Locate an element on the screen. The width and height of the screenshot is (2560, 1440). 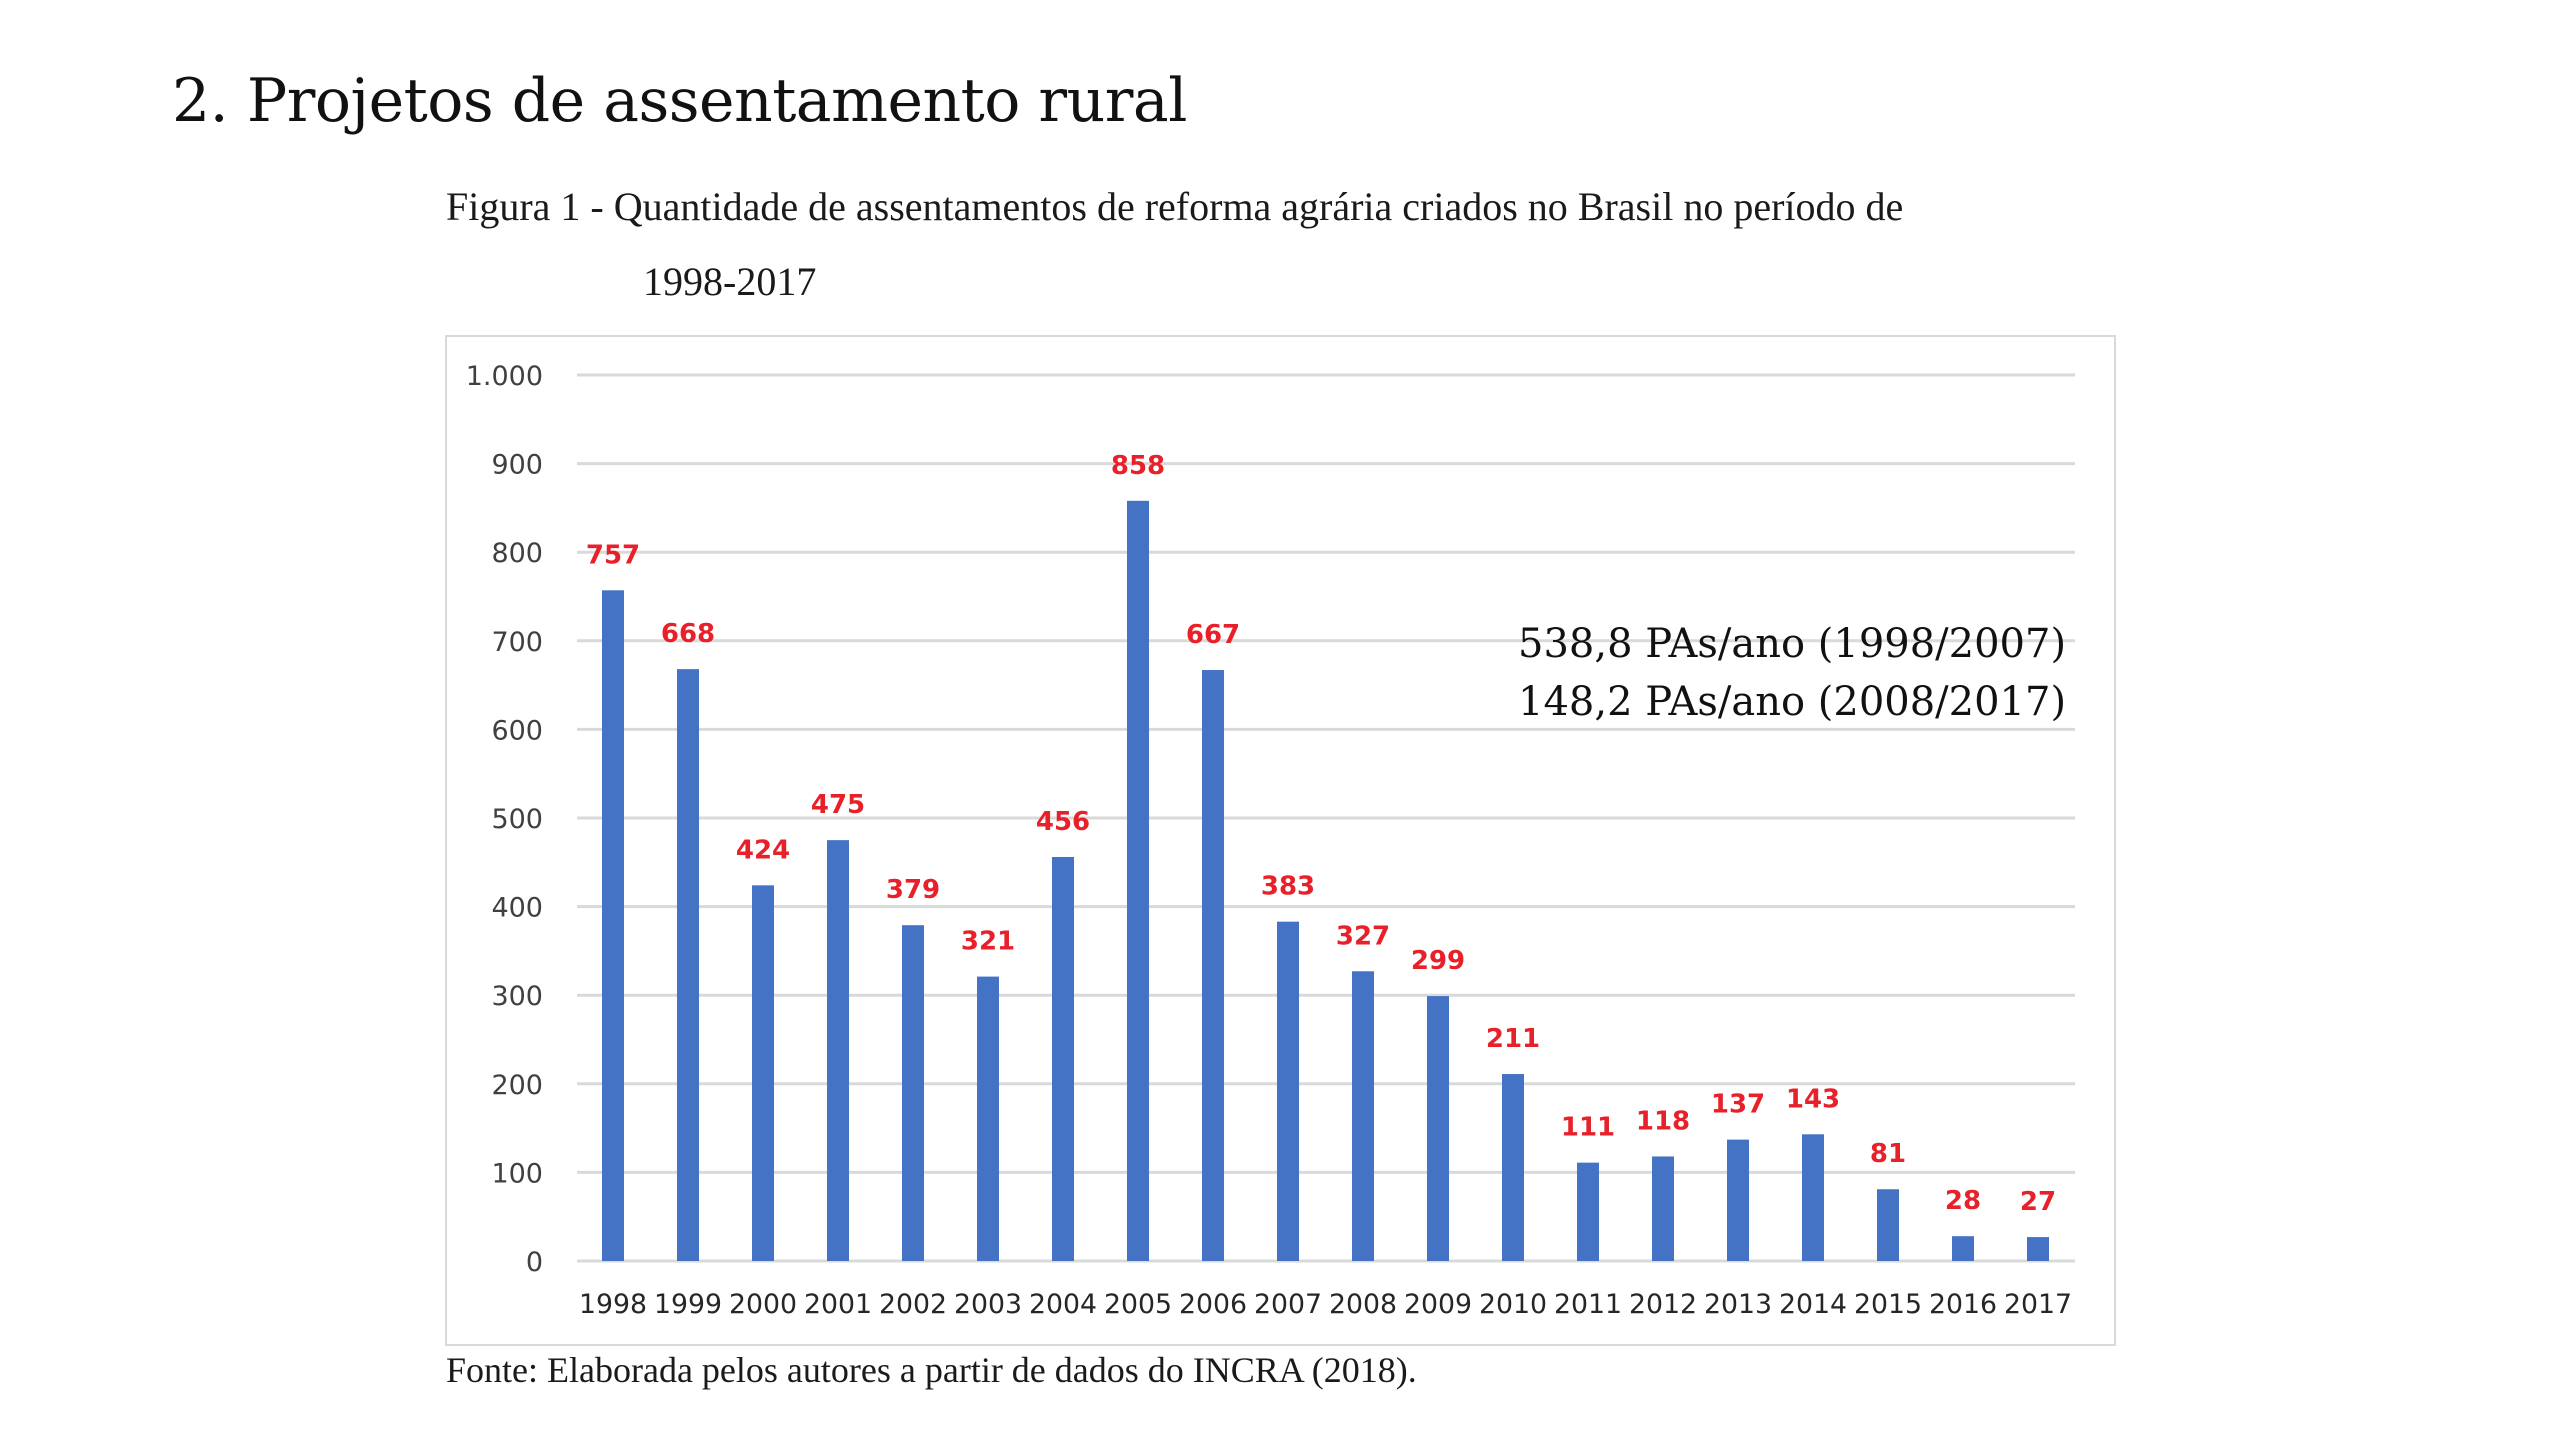
y-tick-label: 700 is located at coordinates (517, 642).